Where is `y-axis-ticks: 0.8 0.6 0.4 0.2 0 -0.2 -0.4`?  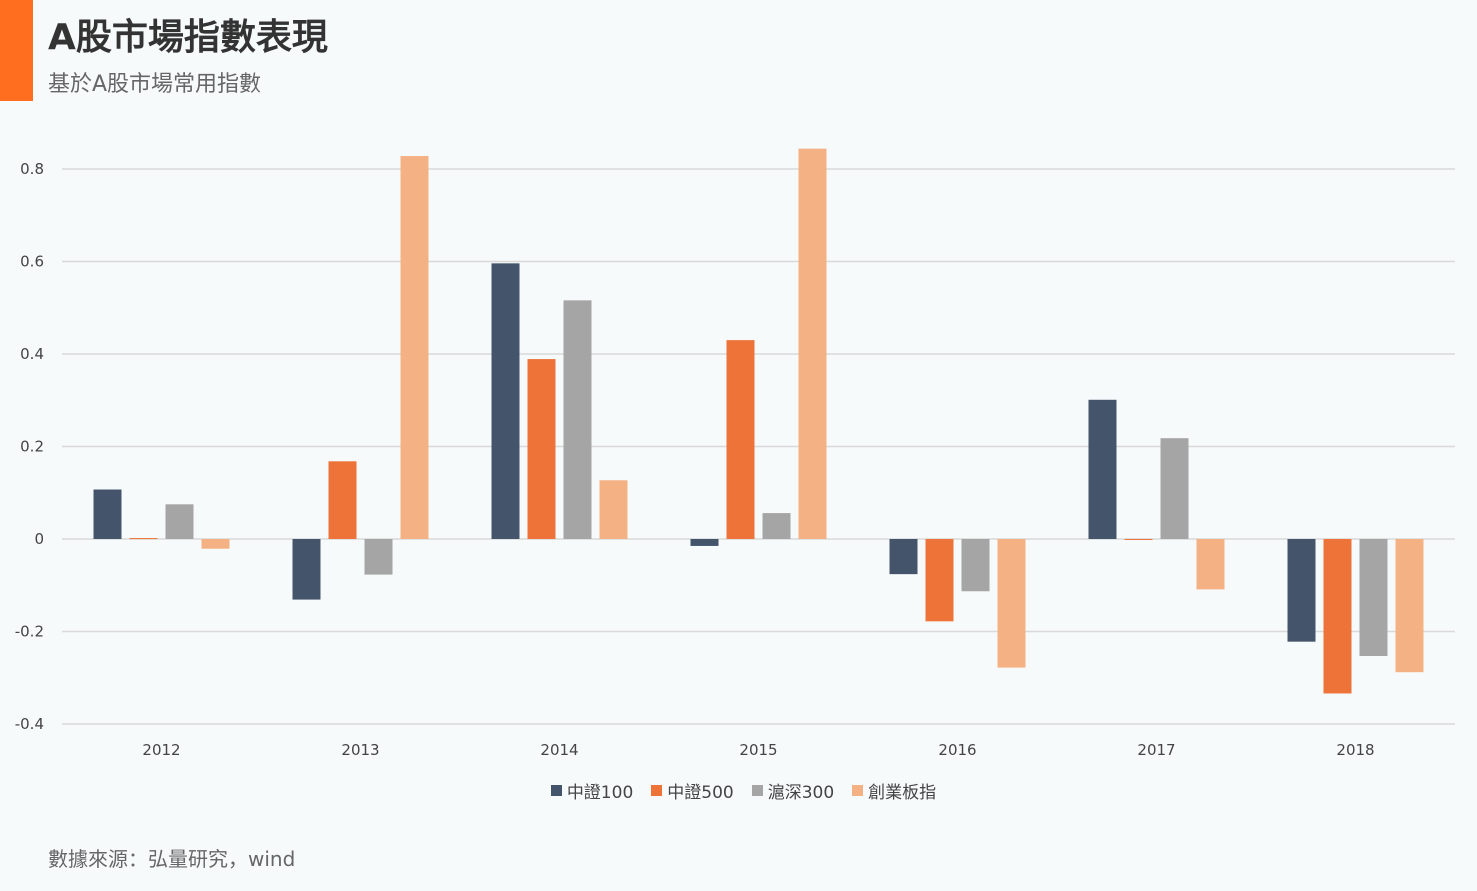
y-axis-ticks: 0.8 0.6 0.4 0.2 0 -0.2 -0.4 is located at coordinates (29, 446).